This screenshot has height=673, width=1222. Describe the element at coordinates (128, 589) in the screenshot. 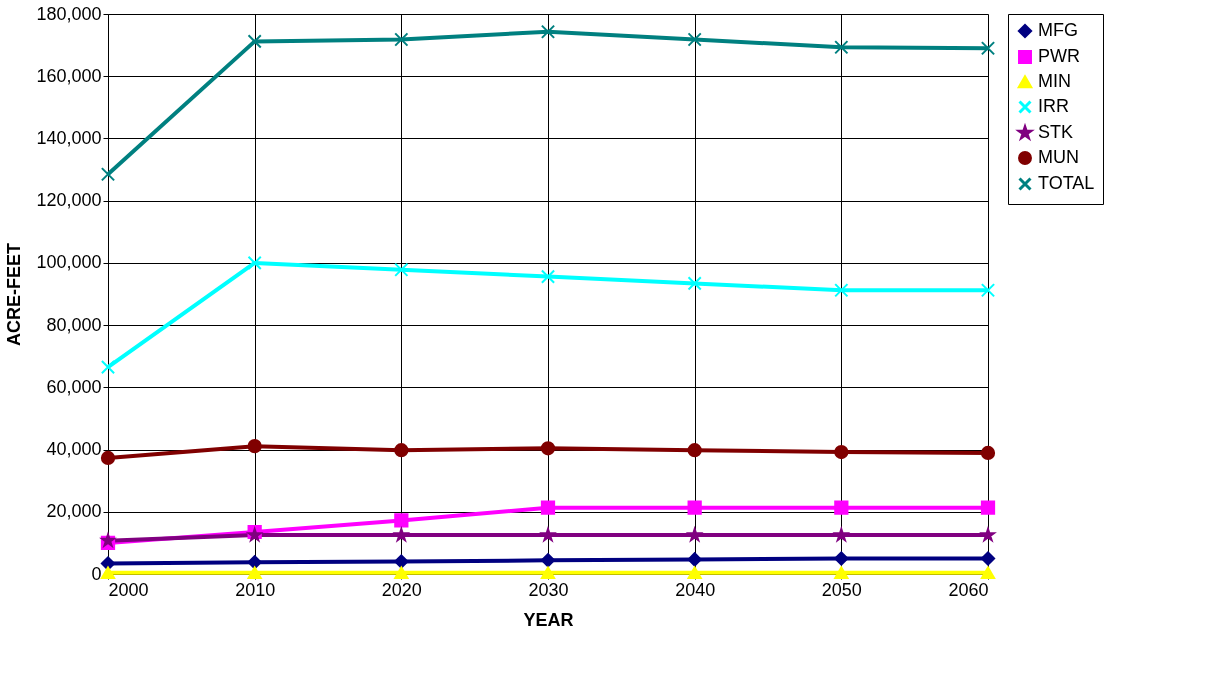

I see `x-tick-label: 2000` at that location.